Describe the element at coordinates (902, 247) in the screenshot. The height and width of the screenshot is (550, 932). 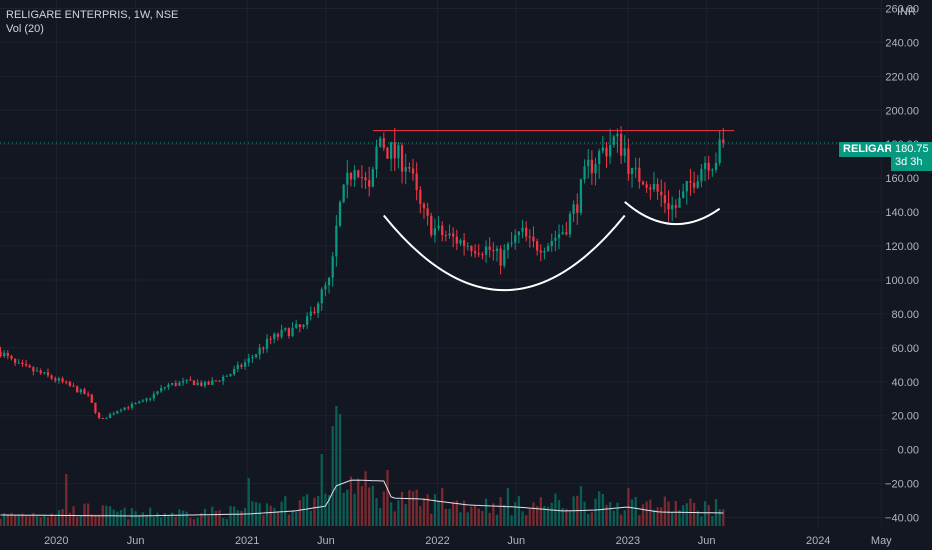
I see `y-tick-label: 120.00` at that location.